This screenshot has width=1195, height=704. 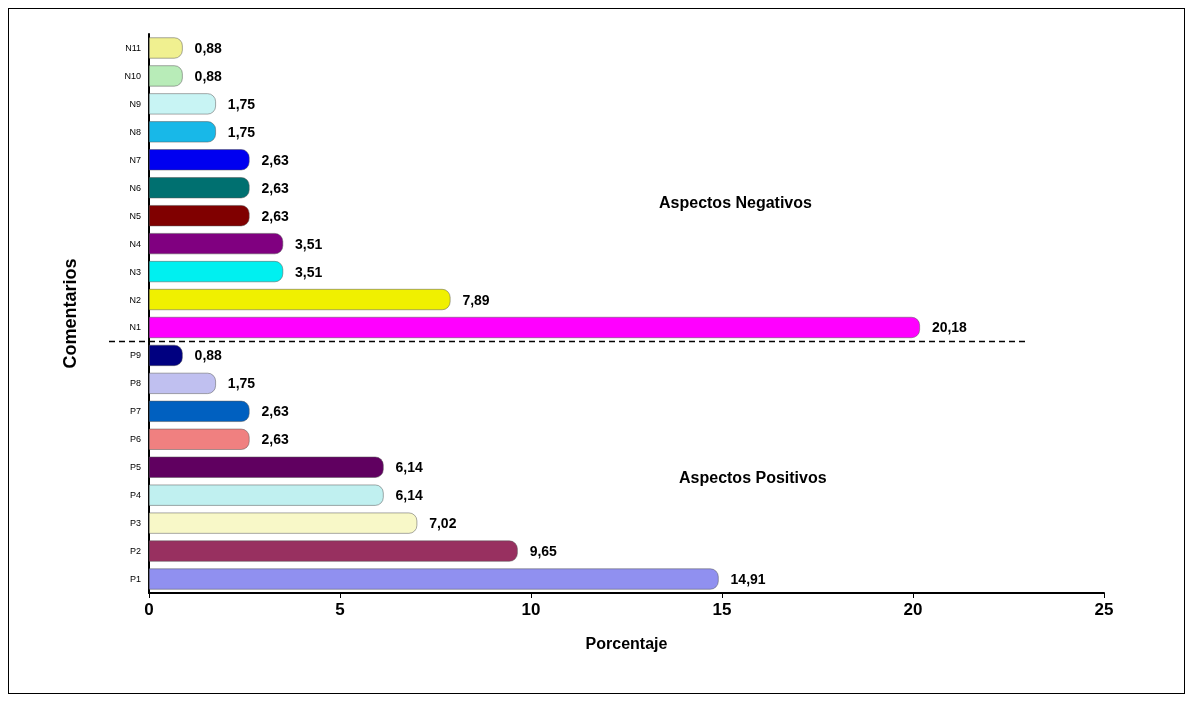 I want to click on y-tick-label: N11, so click(x=133, y=47).